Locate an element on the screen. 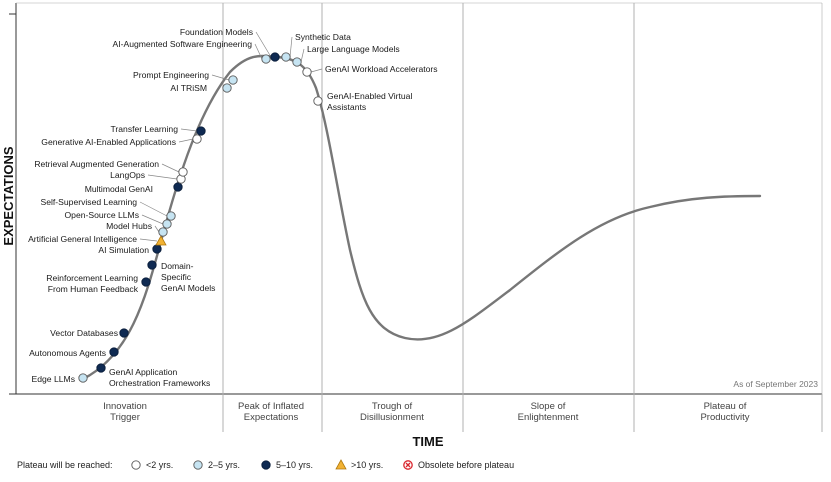 The width and height of the screenshot is (831, 482). technology-item: Open-Source LLMs is located at coordinates (118, 219).